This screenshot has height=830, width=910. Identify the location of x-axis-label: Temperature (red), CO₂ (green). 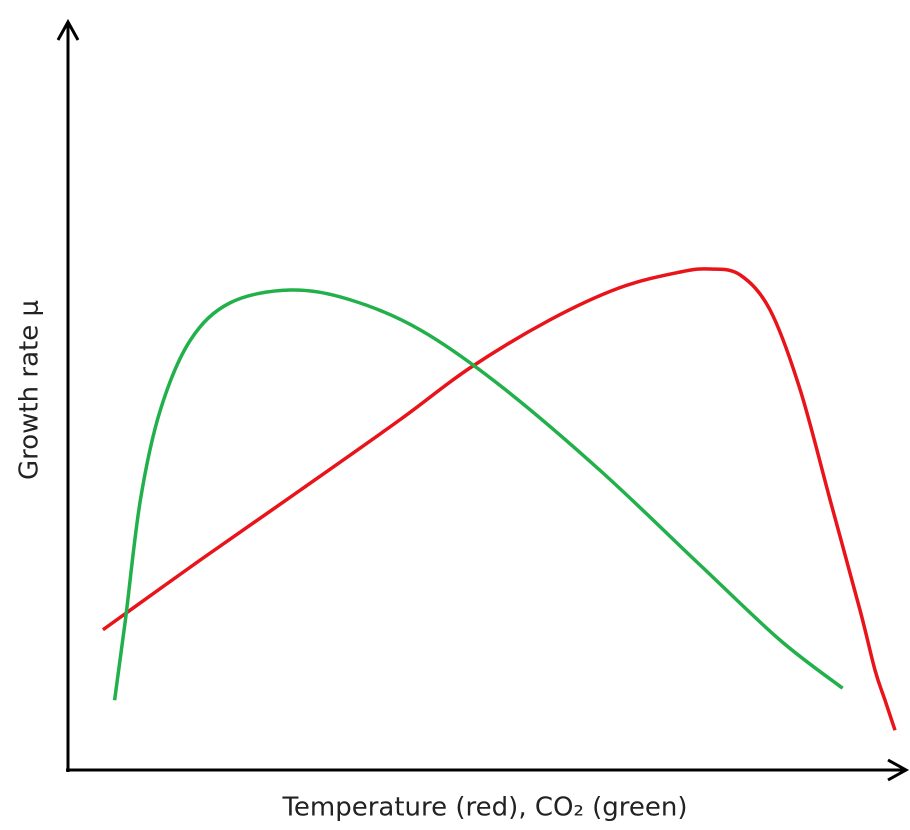
(484, 808).